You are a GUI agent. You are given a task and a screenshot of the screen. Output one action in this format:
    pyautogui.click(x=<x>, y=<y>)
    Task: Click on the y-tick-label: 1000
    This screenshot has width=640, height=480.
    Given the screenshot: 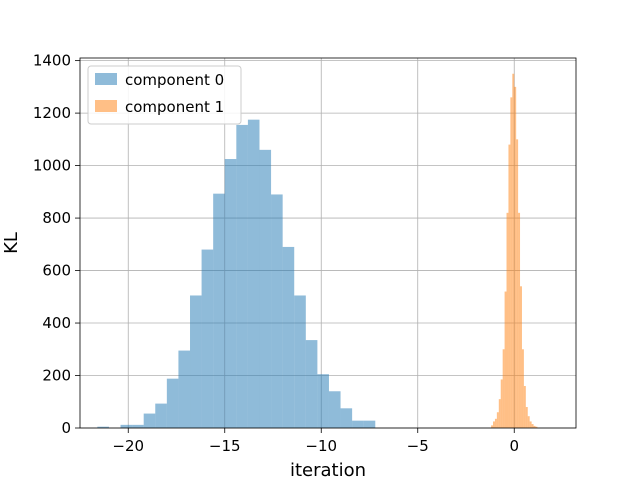 What is the action you would take?
    pyautogui.click(x=52, y=166)
    